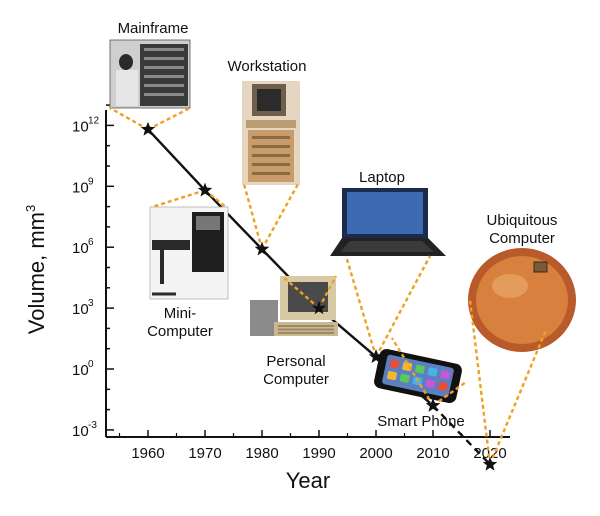 The width and height of the screenshot is (600, 516). What do you see at coordinates (271, 124) in the screenshot?
I see `workstation-keyboard` at bounding box center [271, 124].